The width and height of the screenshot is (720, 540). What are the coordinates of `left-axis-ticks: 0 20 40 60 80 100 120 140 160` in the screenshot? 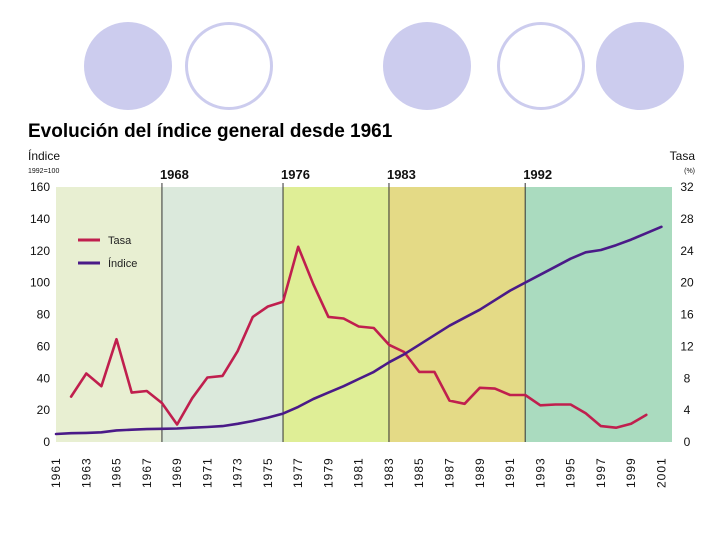 It's located at (40, 314).